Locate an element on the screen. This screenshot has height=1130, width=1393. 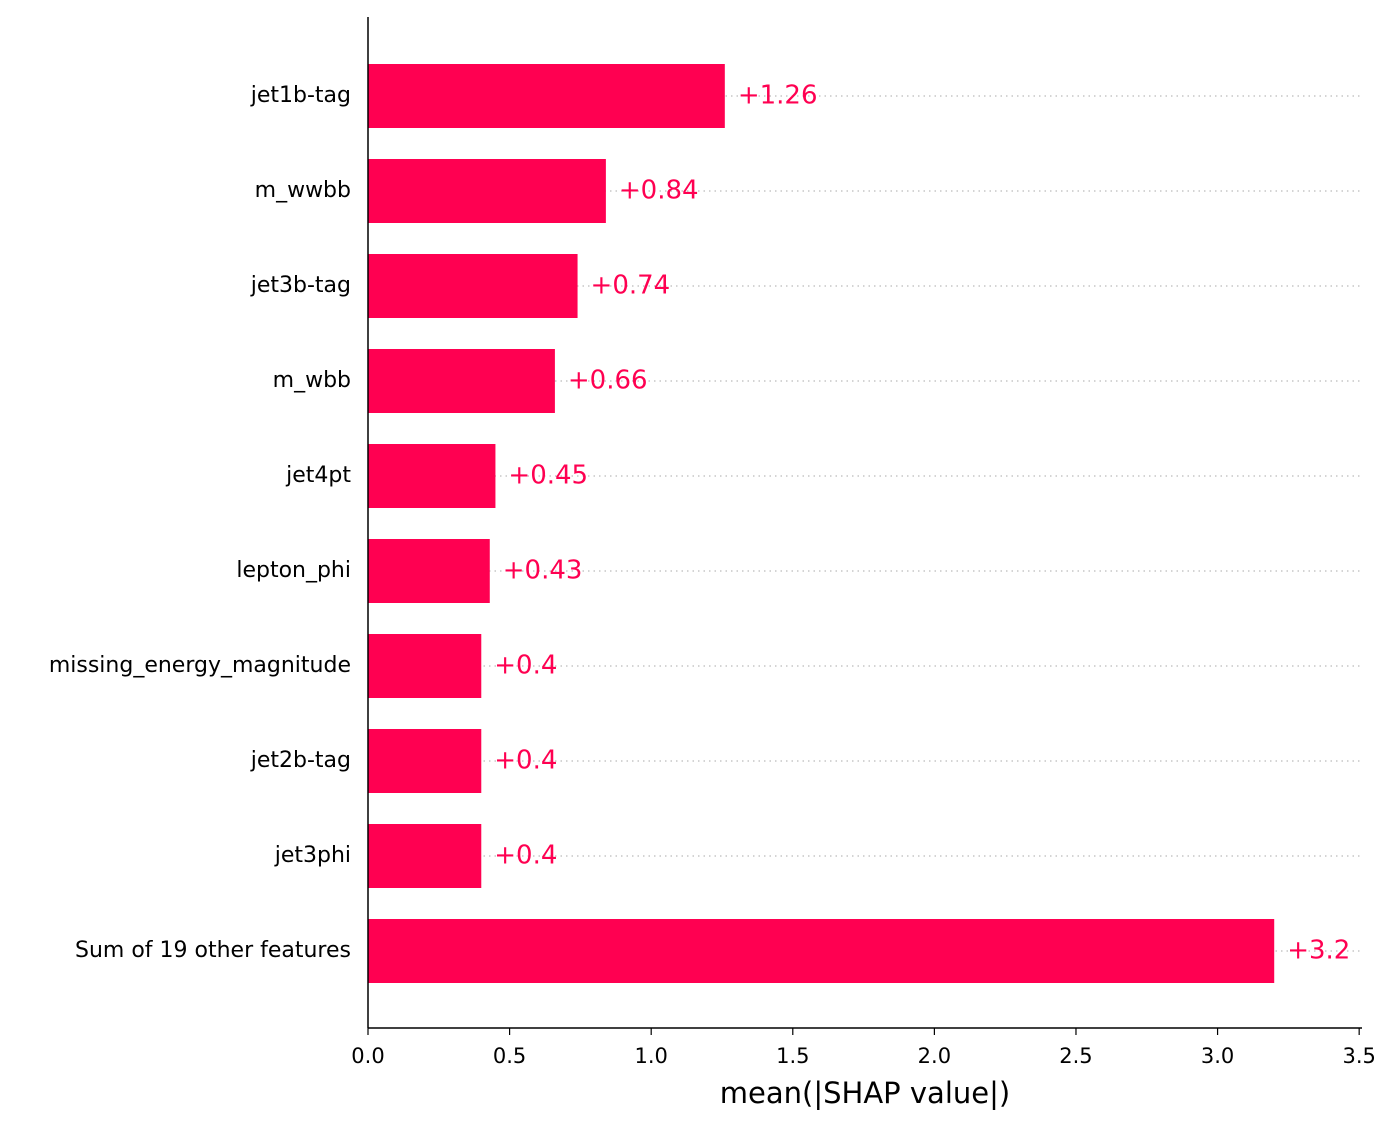
y-tick-label: missing_energy_magnitude is located at coordinates (200, 665).